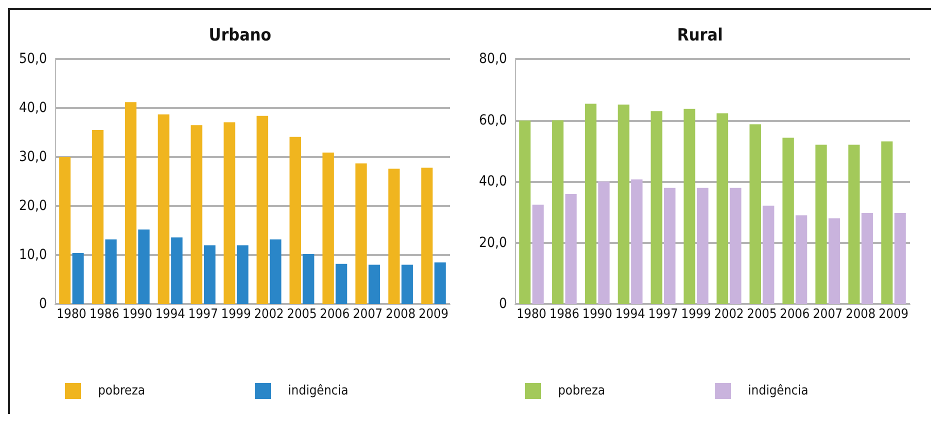  Describe the element at coordinates (492, 59) in the screenshot. I see `y-tick-label: 80,0` at that location.